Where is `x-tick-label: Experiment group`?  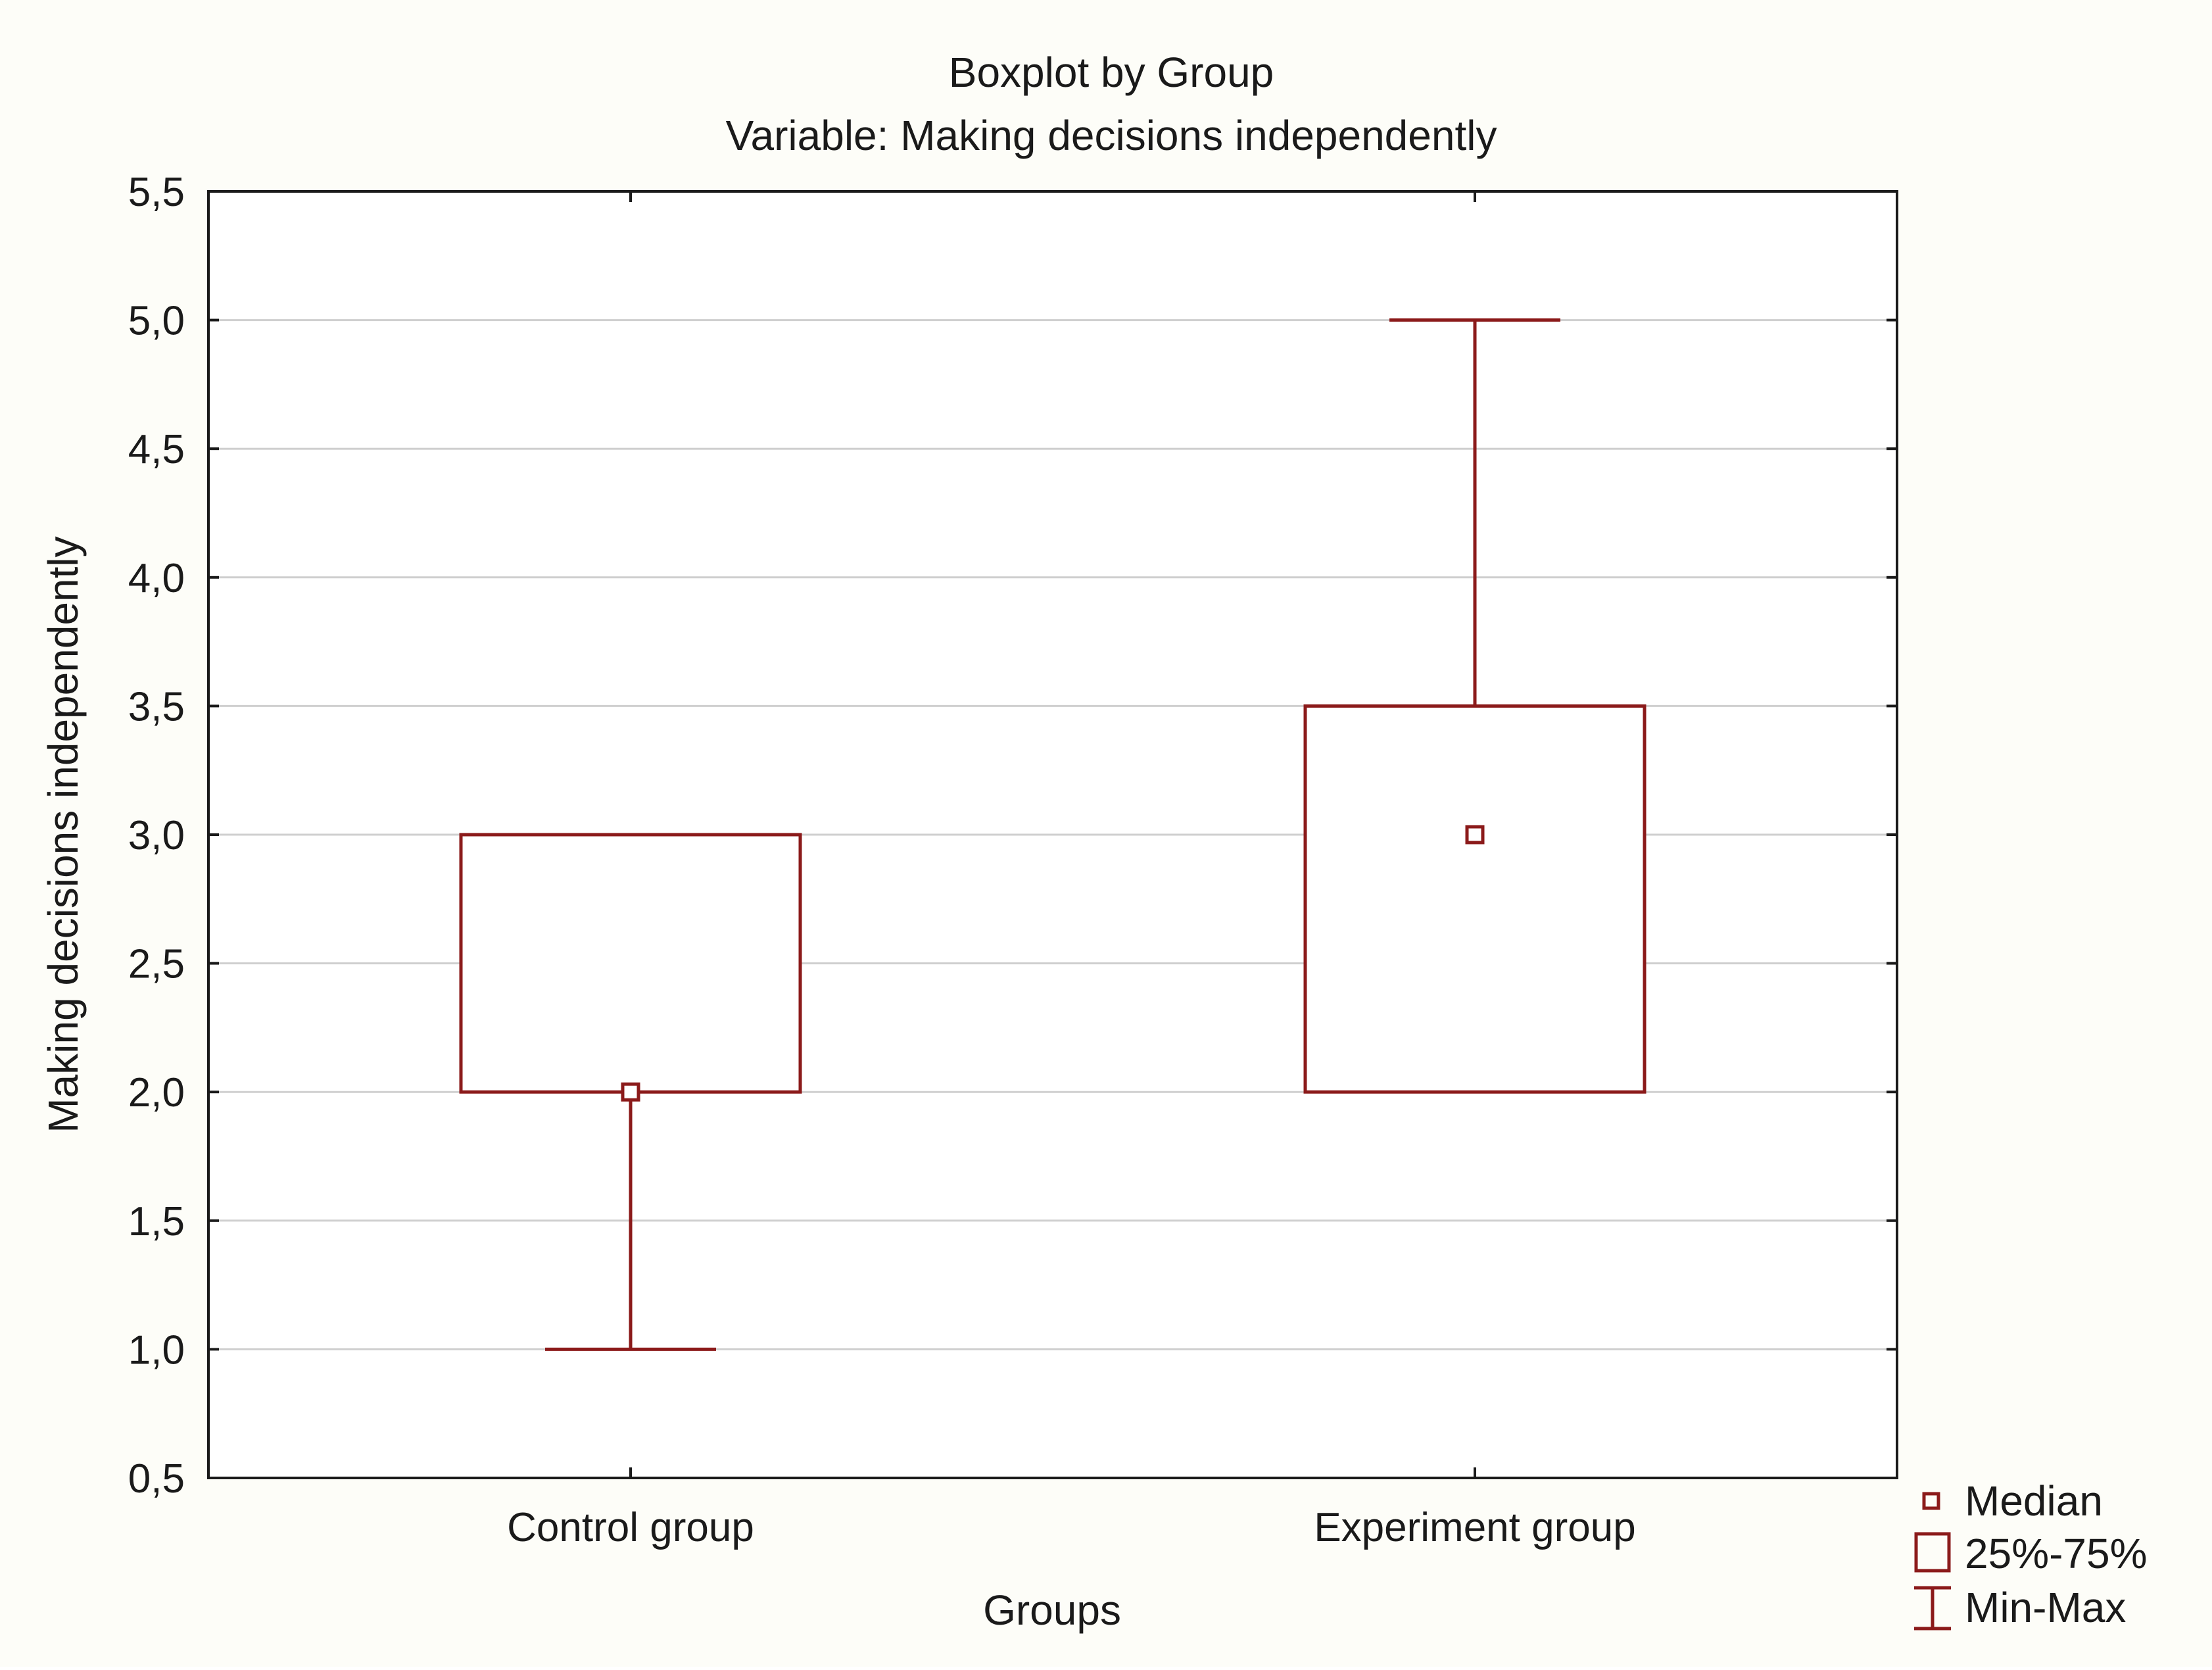
x-tick-label: Experiment group is located at coordinates (1474, 1527).